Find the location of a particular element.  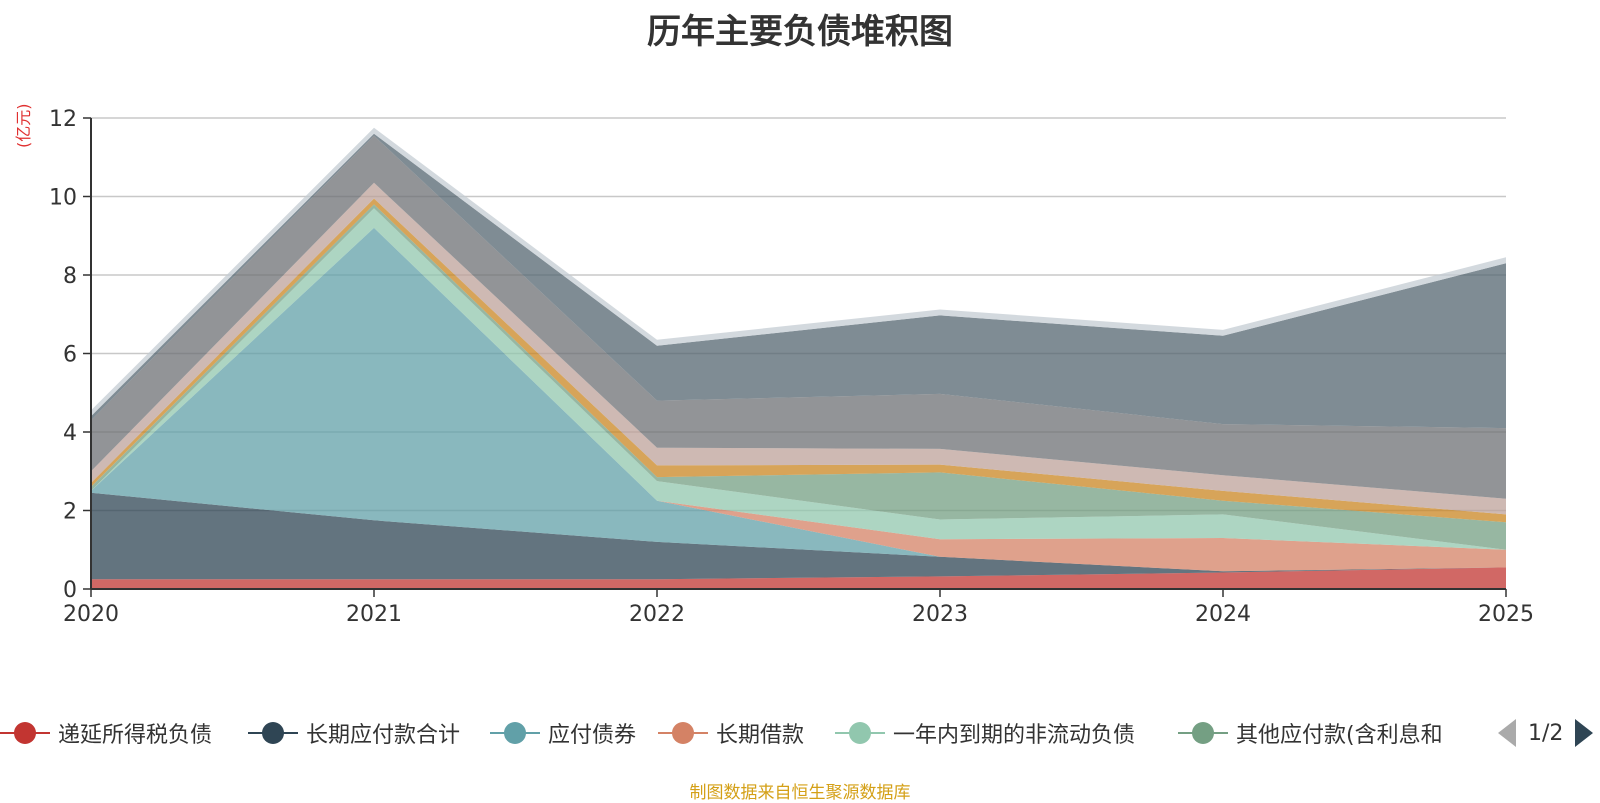

y-tick-label: 12 is located at coordinates (63, 119).